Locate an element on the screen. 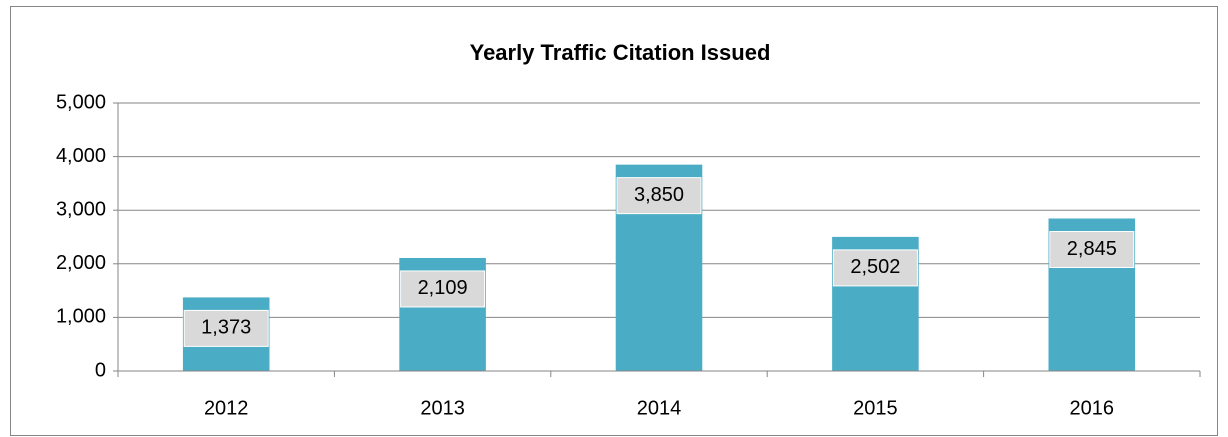 The image size is (1228, 437). x-tick-label: 2015 is located at coordinates (875, 408).